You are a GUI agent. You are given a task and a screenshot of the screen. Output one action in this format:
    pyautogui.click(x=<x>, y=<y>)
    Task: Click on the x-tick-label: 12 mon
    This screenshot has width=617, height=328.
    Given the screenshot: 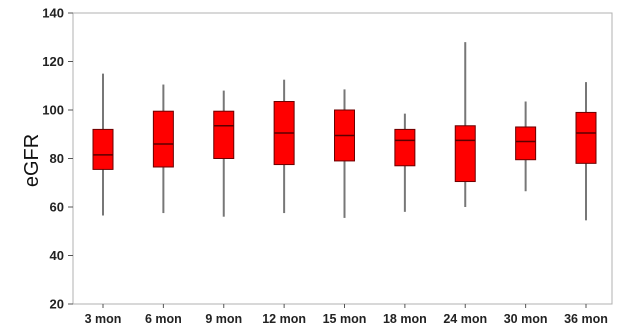 What is the action you would take?
    pyautogui.click(x=284, y=319)
    